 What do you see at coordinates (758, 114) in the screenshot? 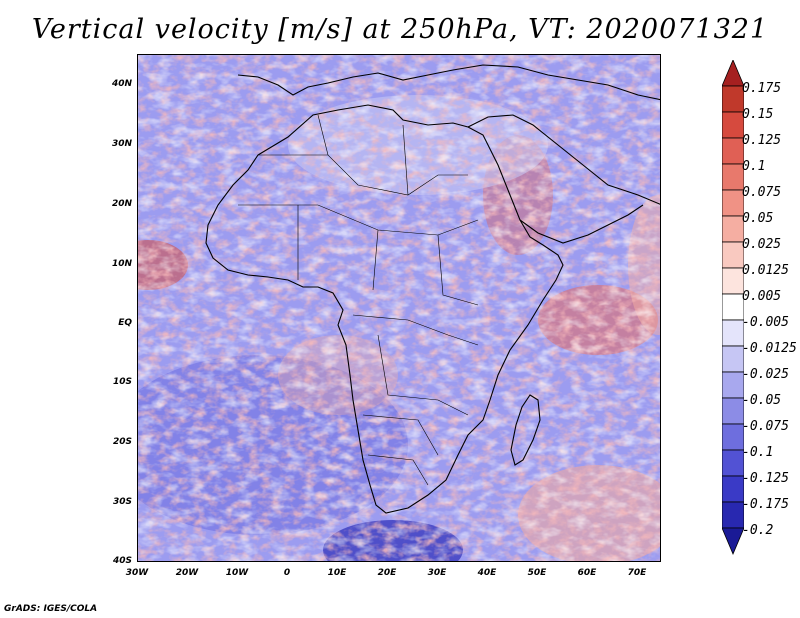
I see `colorbar-label: 0.15` at bounding box center [758, 114].